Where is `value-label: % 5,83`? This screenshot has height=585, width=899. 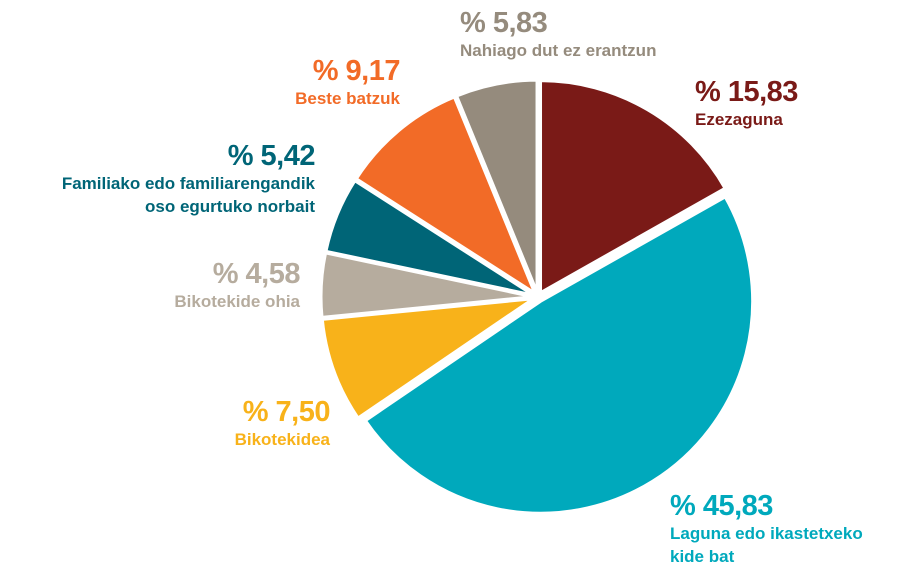
value-label: % 5,83 is located at coordinates (504, 23).